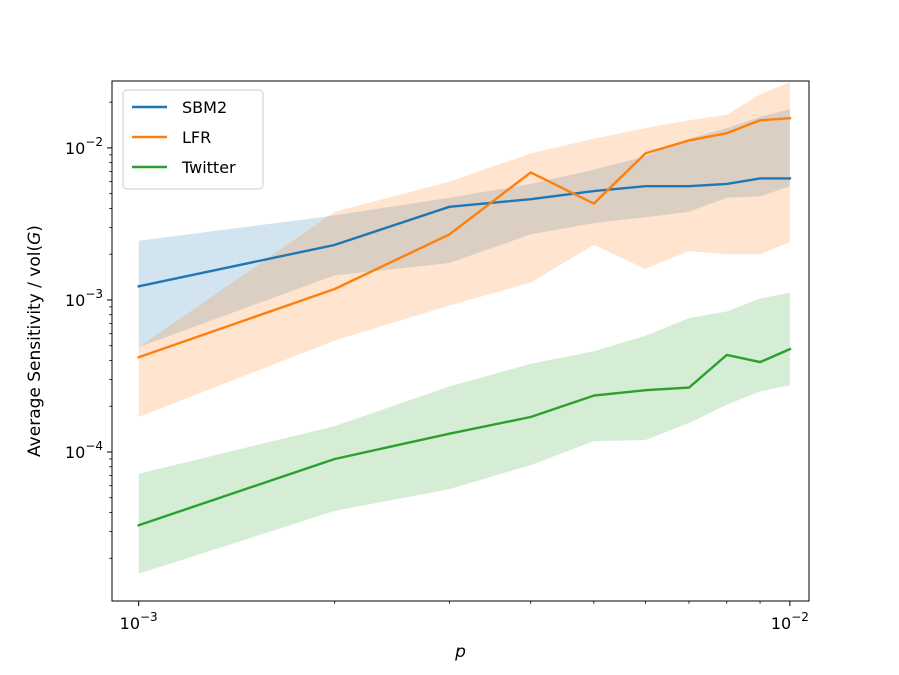 This screenshot has width=899, height=675. What do you see at coordinates (790, 621) in the screenshot?
I see `x-tick-label: 10⁻²` at bounding box center [790, 621].